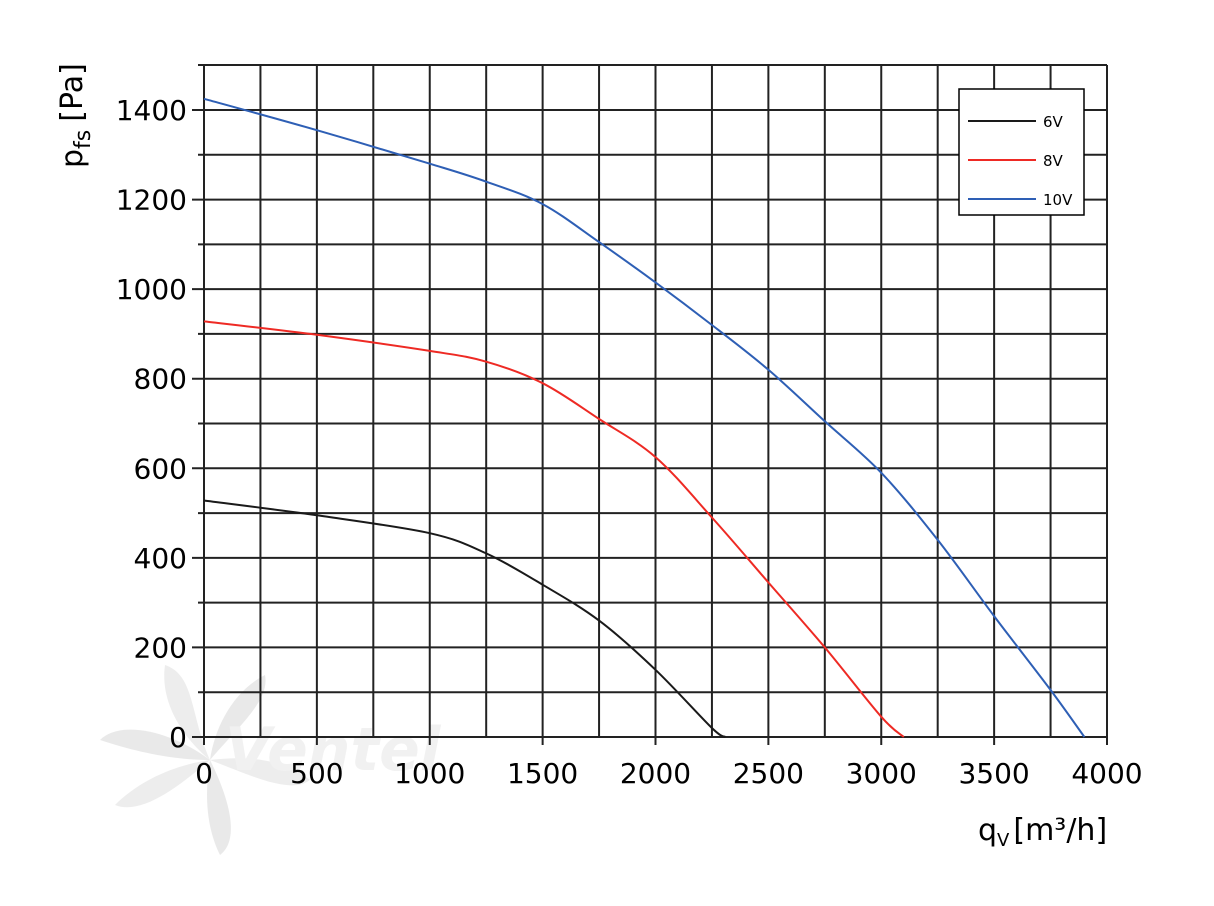  What do you see at coordinates (72, 92) in the screenshot?
I see `y-axis-label-unit: [Pa]` at bounding box center [72, 92].